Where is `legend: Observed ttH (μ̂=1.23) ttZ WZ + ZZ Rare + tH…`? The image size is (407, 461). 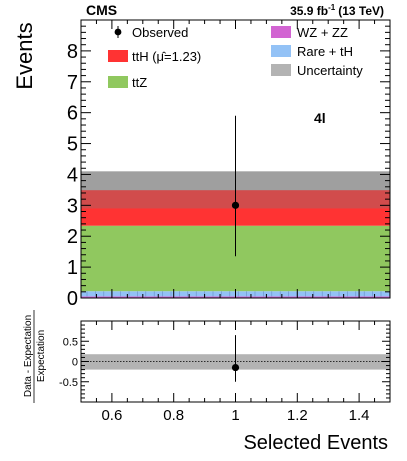 legend: Observed ttH (μ̂=1.23) ttZ WZ + ZZ Rare + tH… is located at coordinates (235, 57).